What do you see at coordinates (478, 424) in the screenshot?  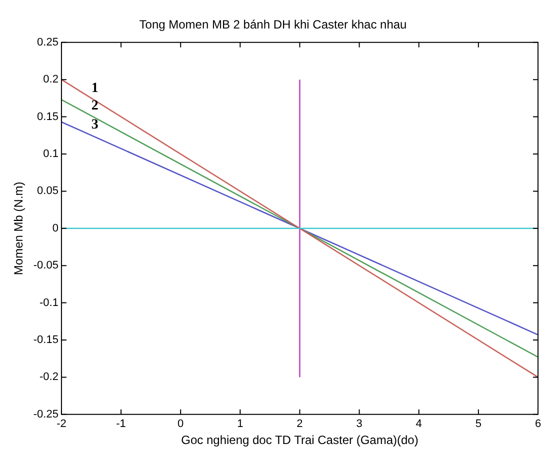 I see `x-tick-label: 5` at bounding box center [478, 424].